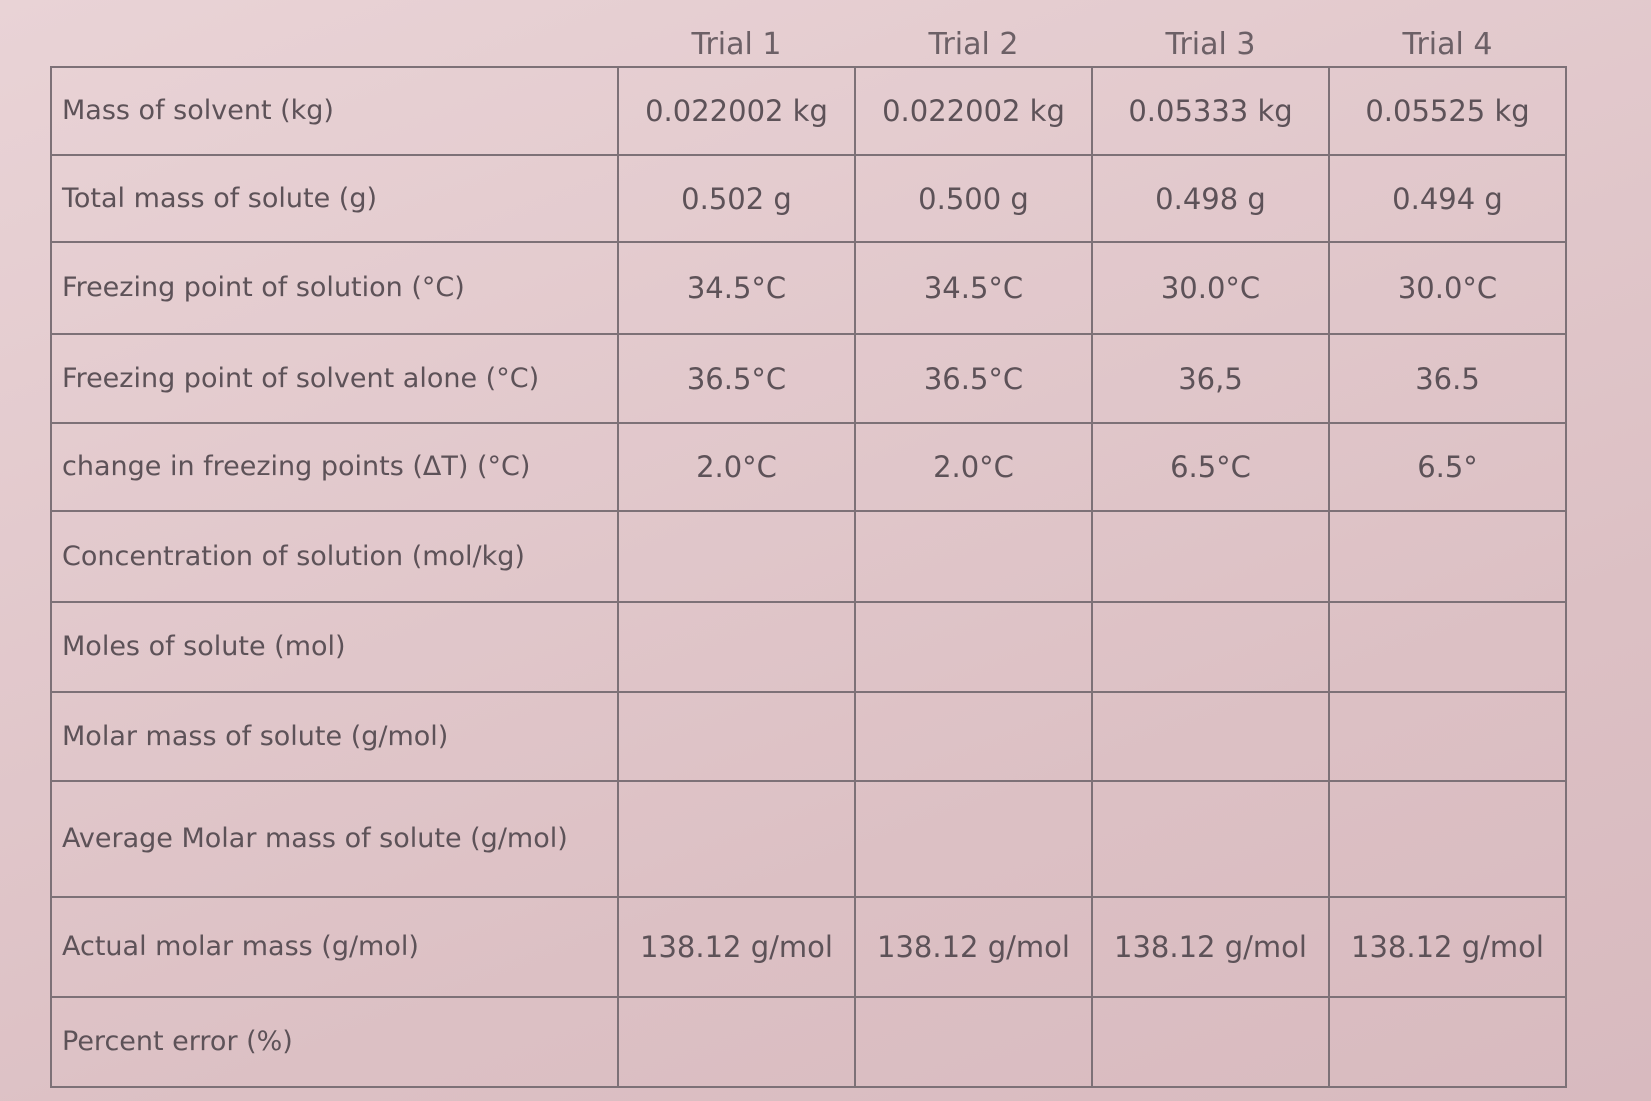 The height and width of the screenshot is (1101, 1651). Describe the element at coordinates (334, 647) in the screenshot. I see `row-label: Moles of solute (mol)` at that location.